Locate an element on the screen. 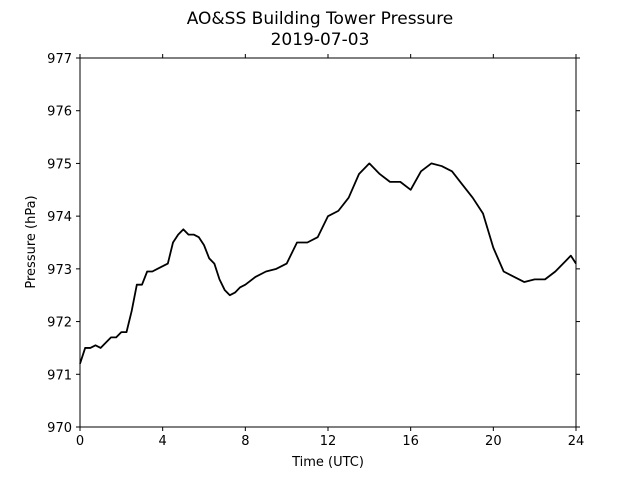  x-tick-label: 20 is located at coordinates (493, 441).